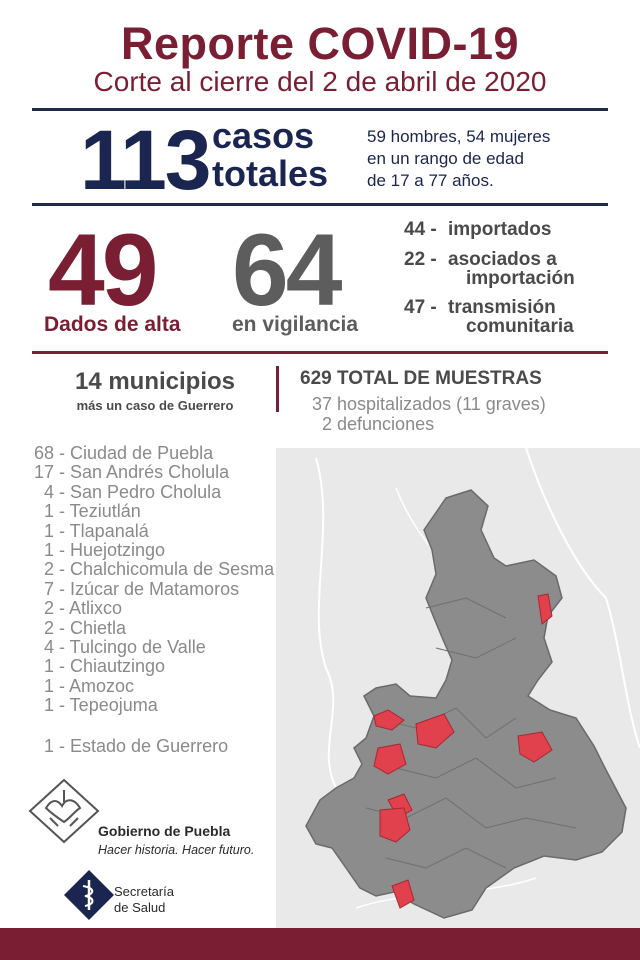 Image resolution: width=640 pixels, height=960 pixels. I want to click on breakdown-item: 44 - importados, so click(519, 229).